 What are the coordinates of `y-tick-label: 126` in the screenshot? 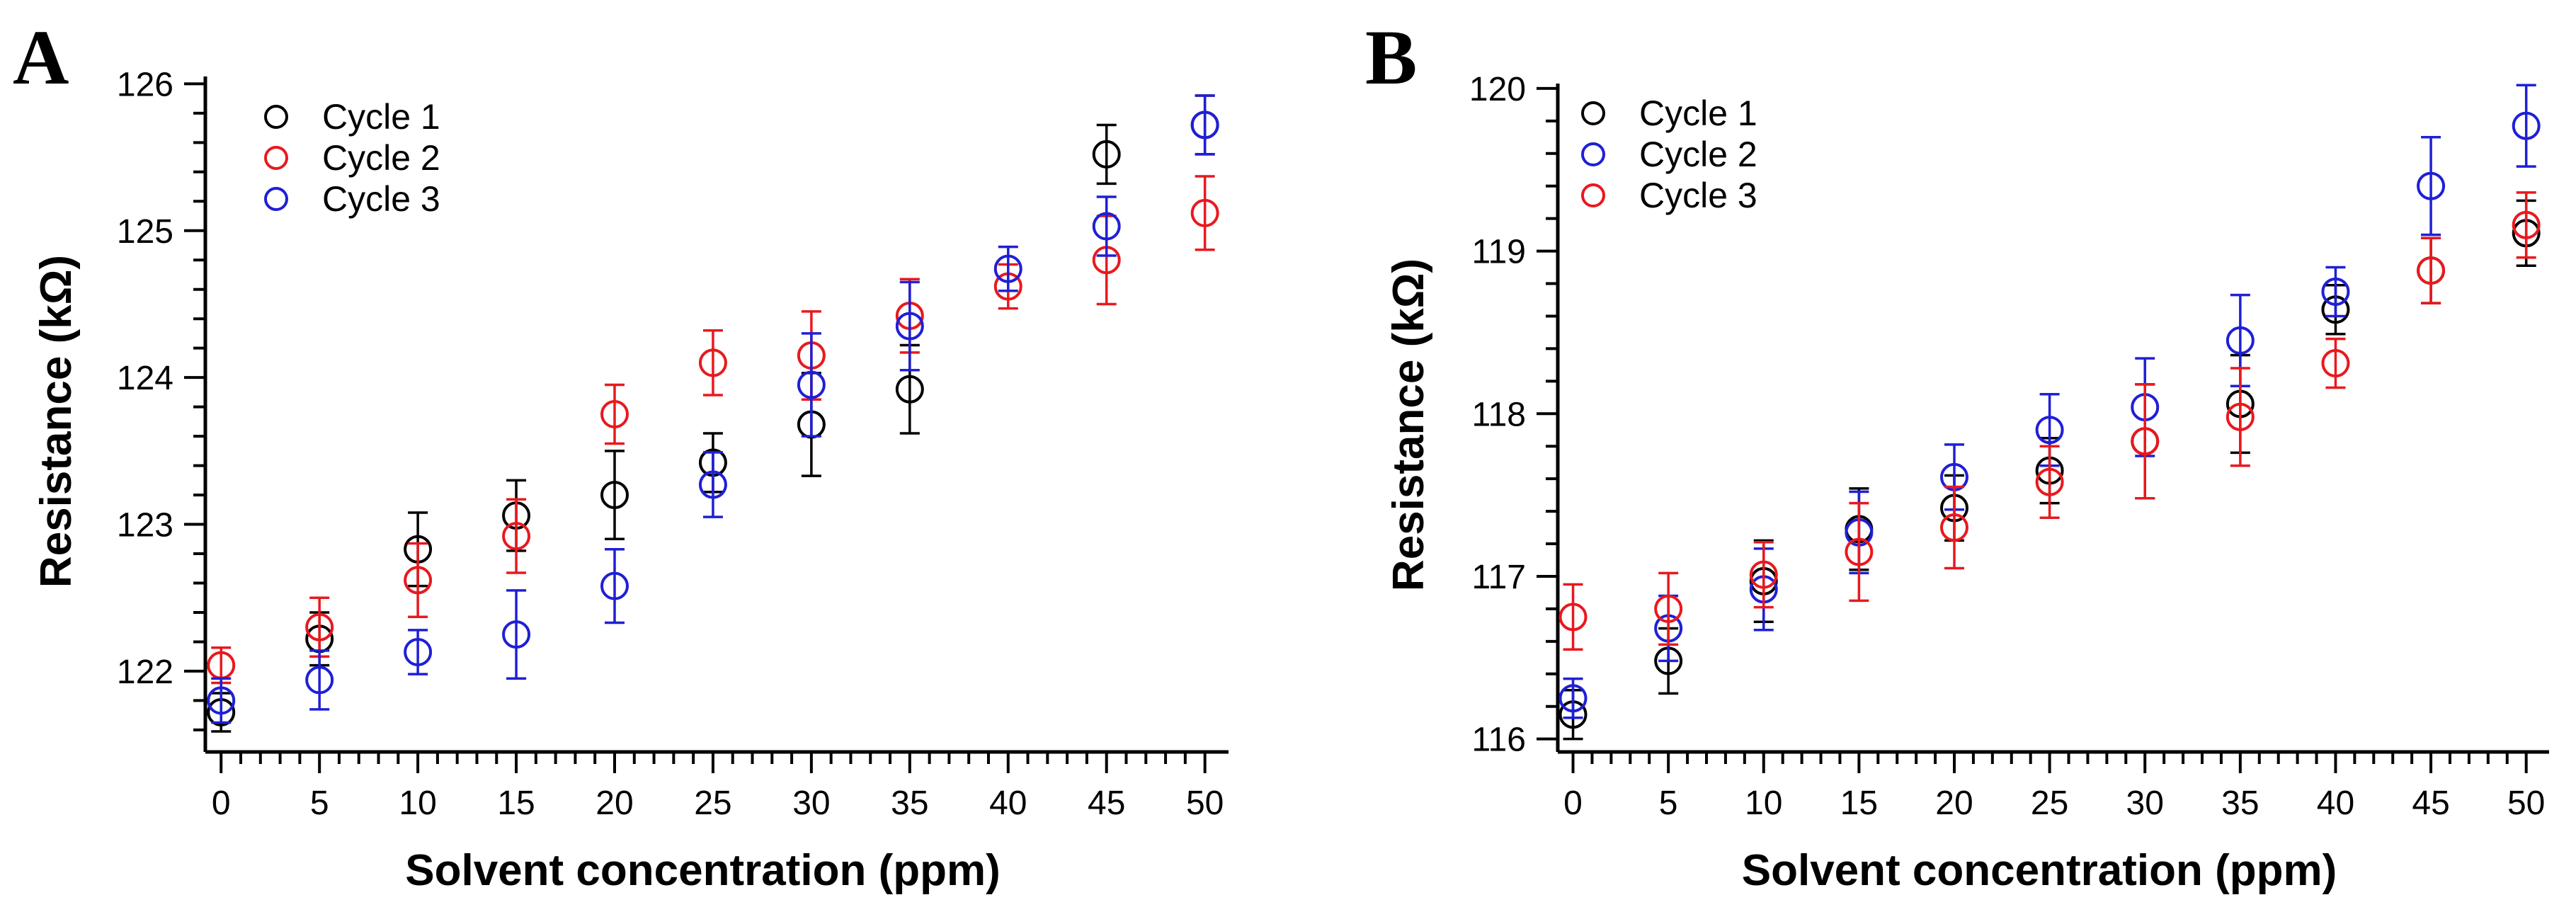 It's located at (145, 85).